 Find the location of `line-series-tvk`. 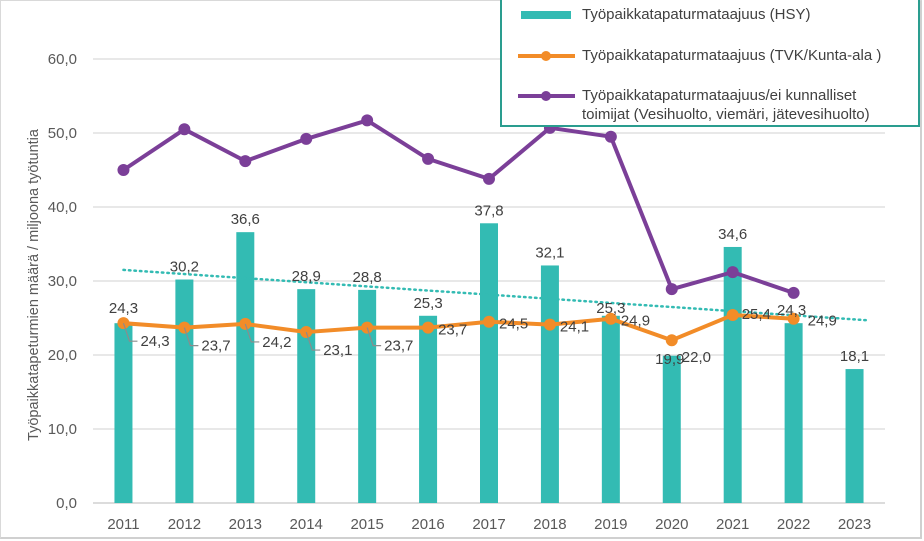

line-series-tvk is located at coordinates (458, 328).